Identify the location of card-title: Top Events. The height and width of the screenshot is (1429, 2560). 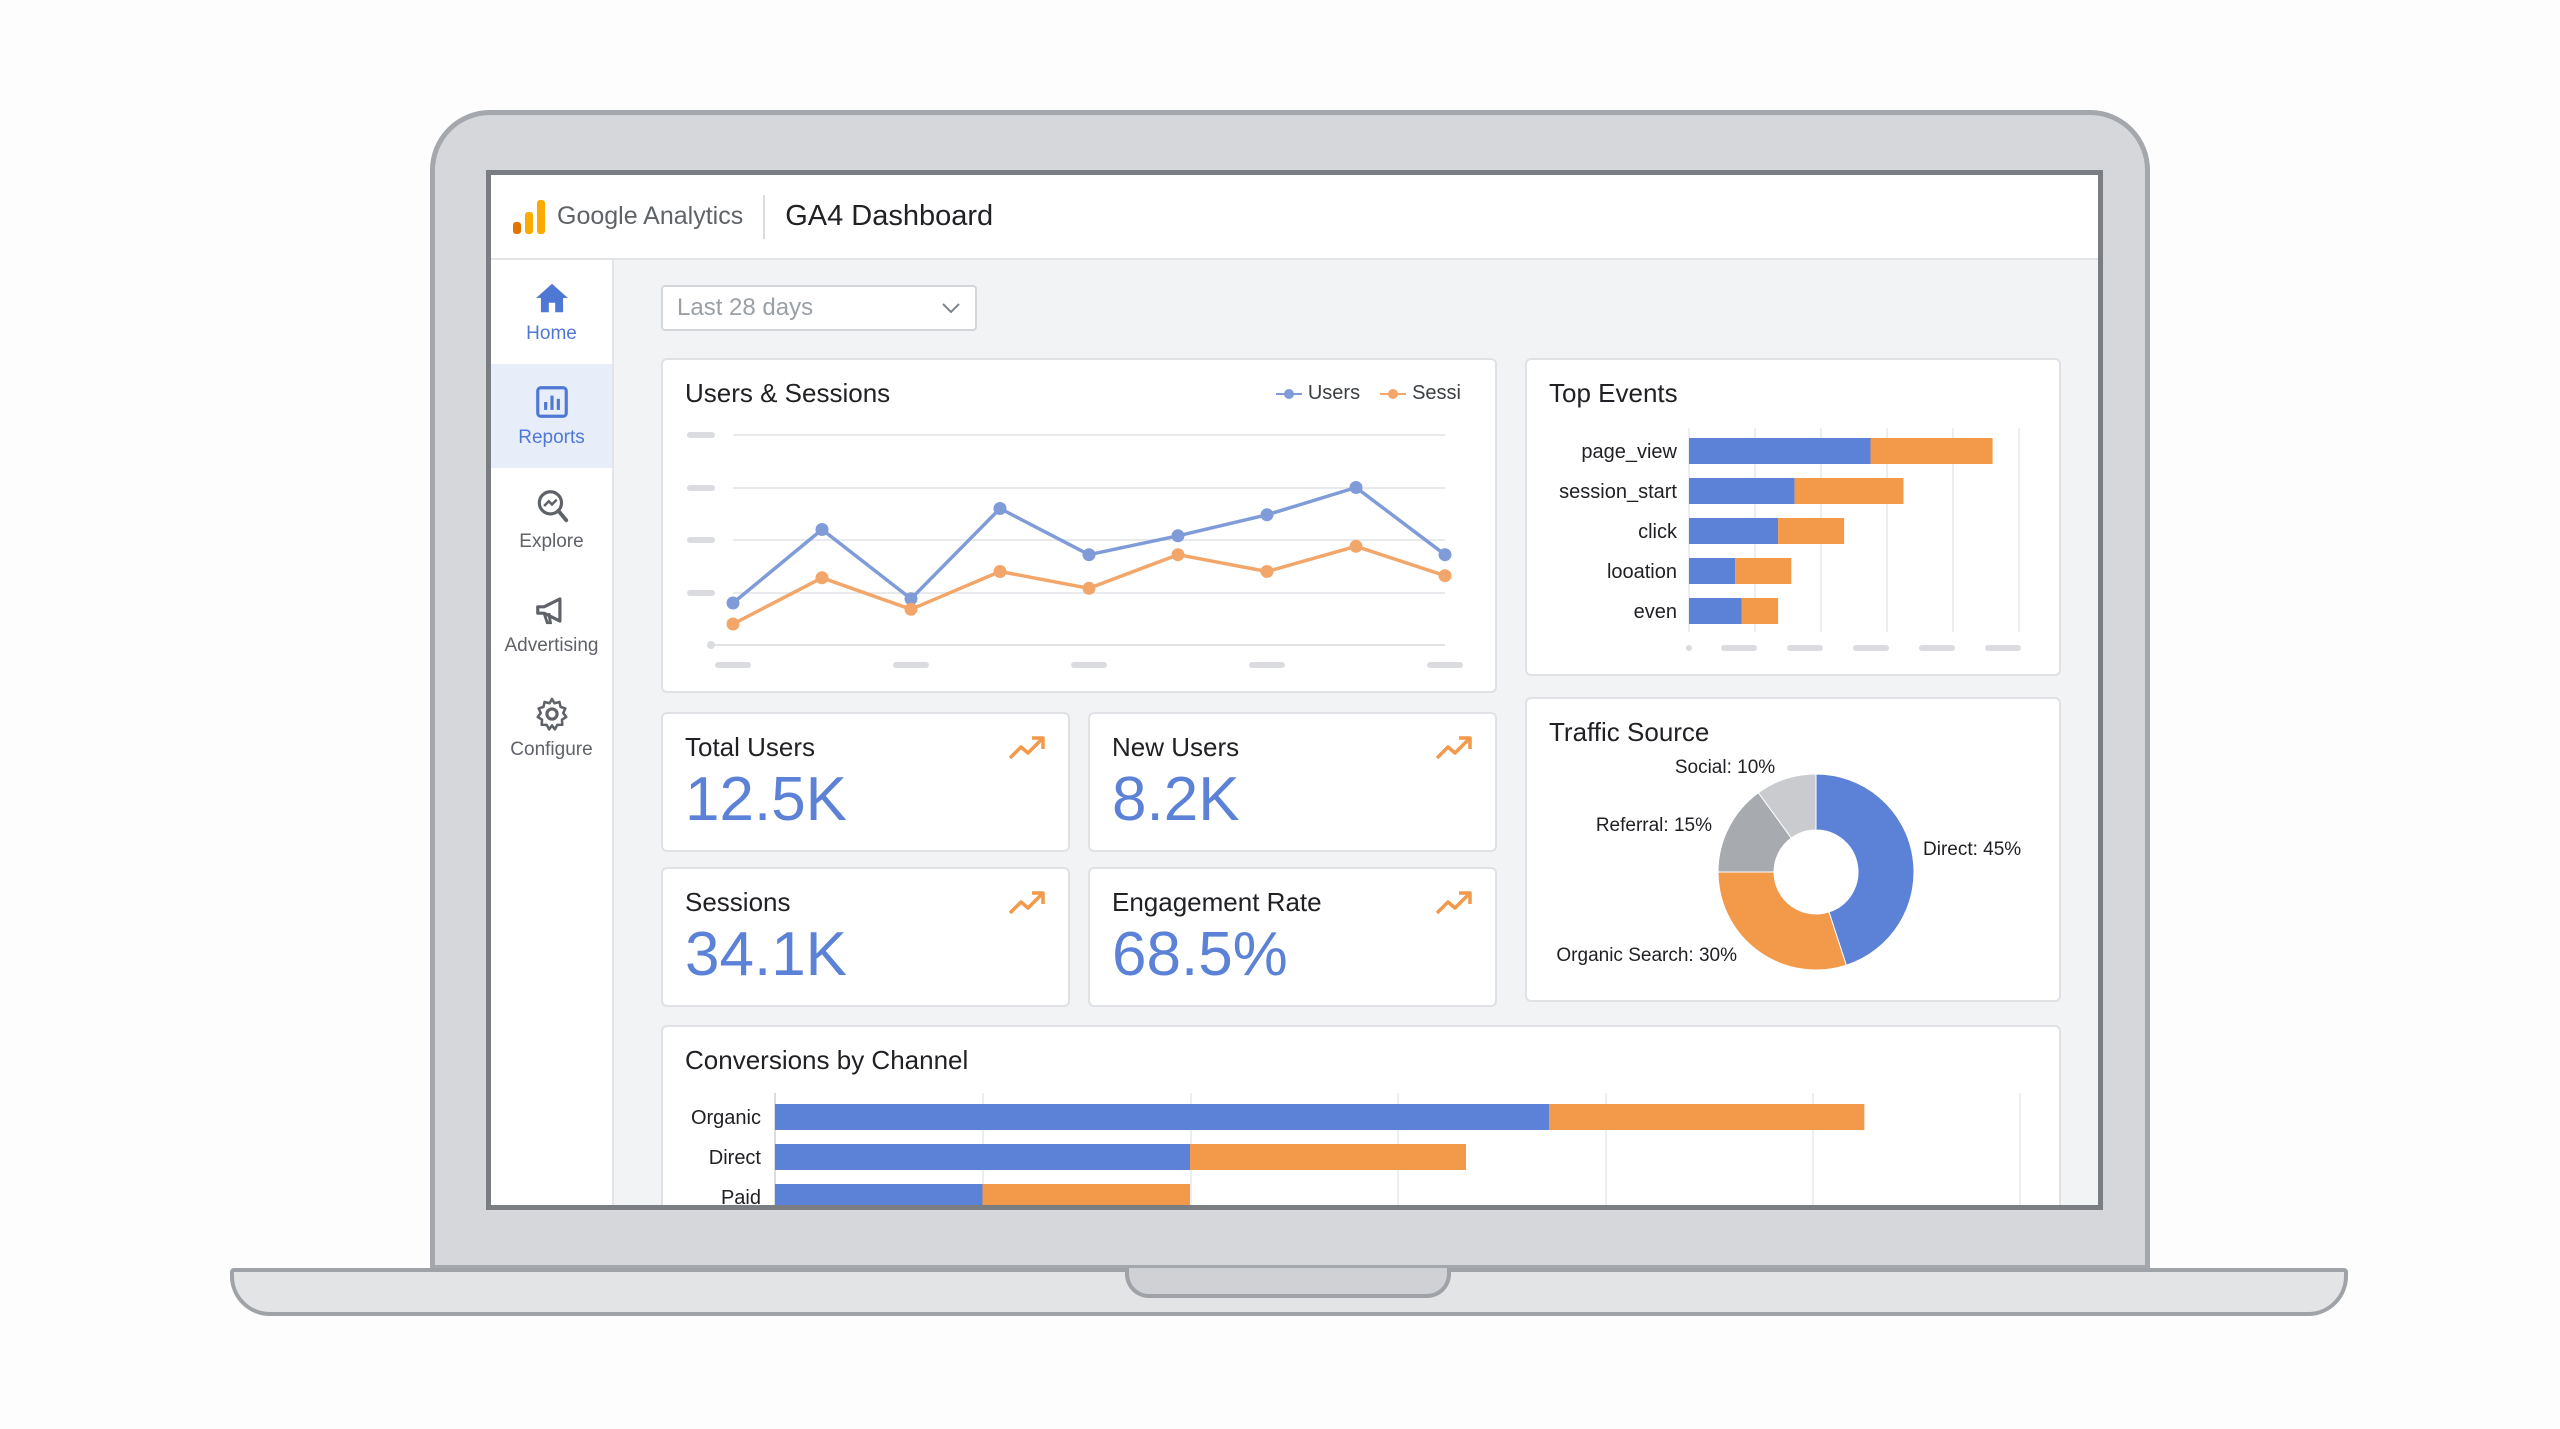
(1613, 393).